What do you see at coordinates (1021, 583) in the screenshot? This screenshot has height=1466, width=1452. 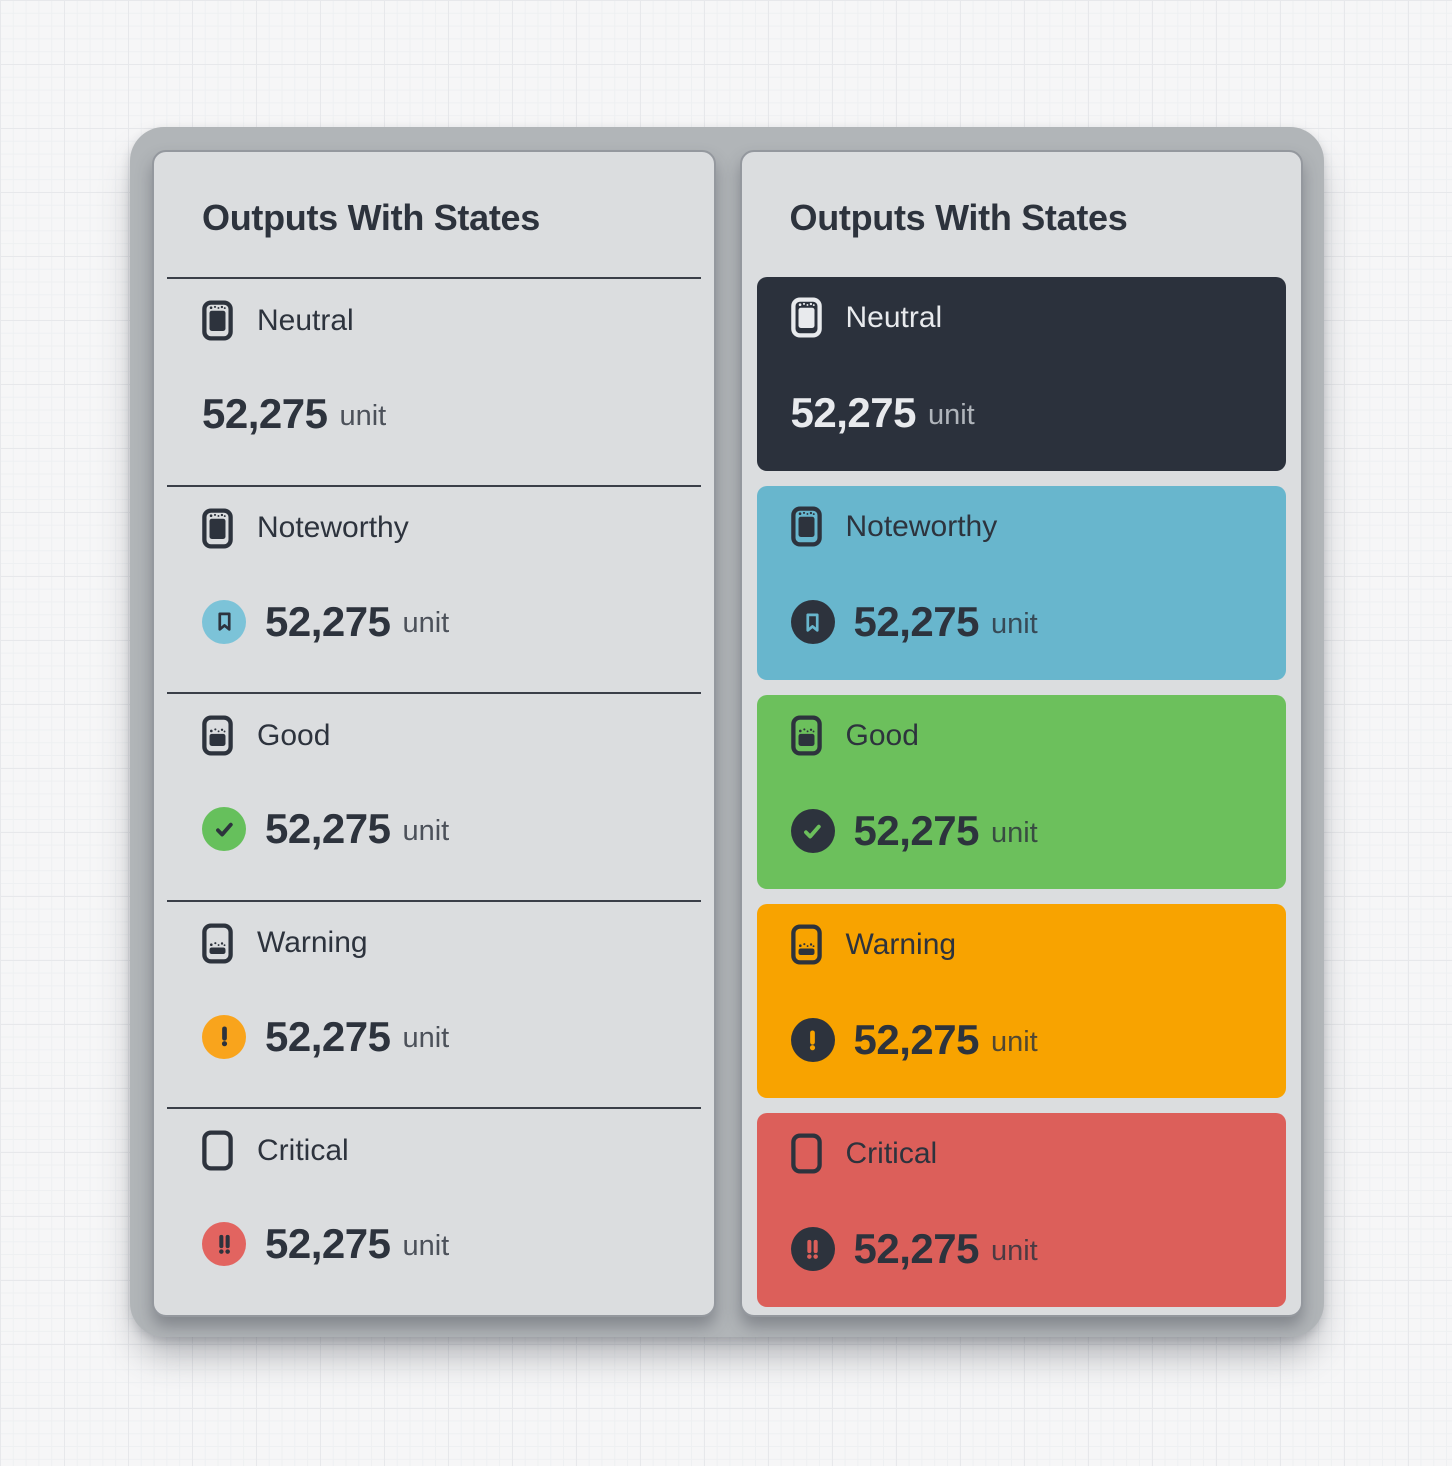 I see `card-noteworthy: Noteworthy 52,275 unit` at bounding box center [1021, 583].